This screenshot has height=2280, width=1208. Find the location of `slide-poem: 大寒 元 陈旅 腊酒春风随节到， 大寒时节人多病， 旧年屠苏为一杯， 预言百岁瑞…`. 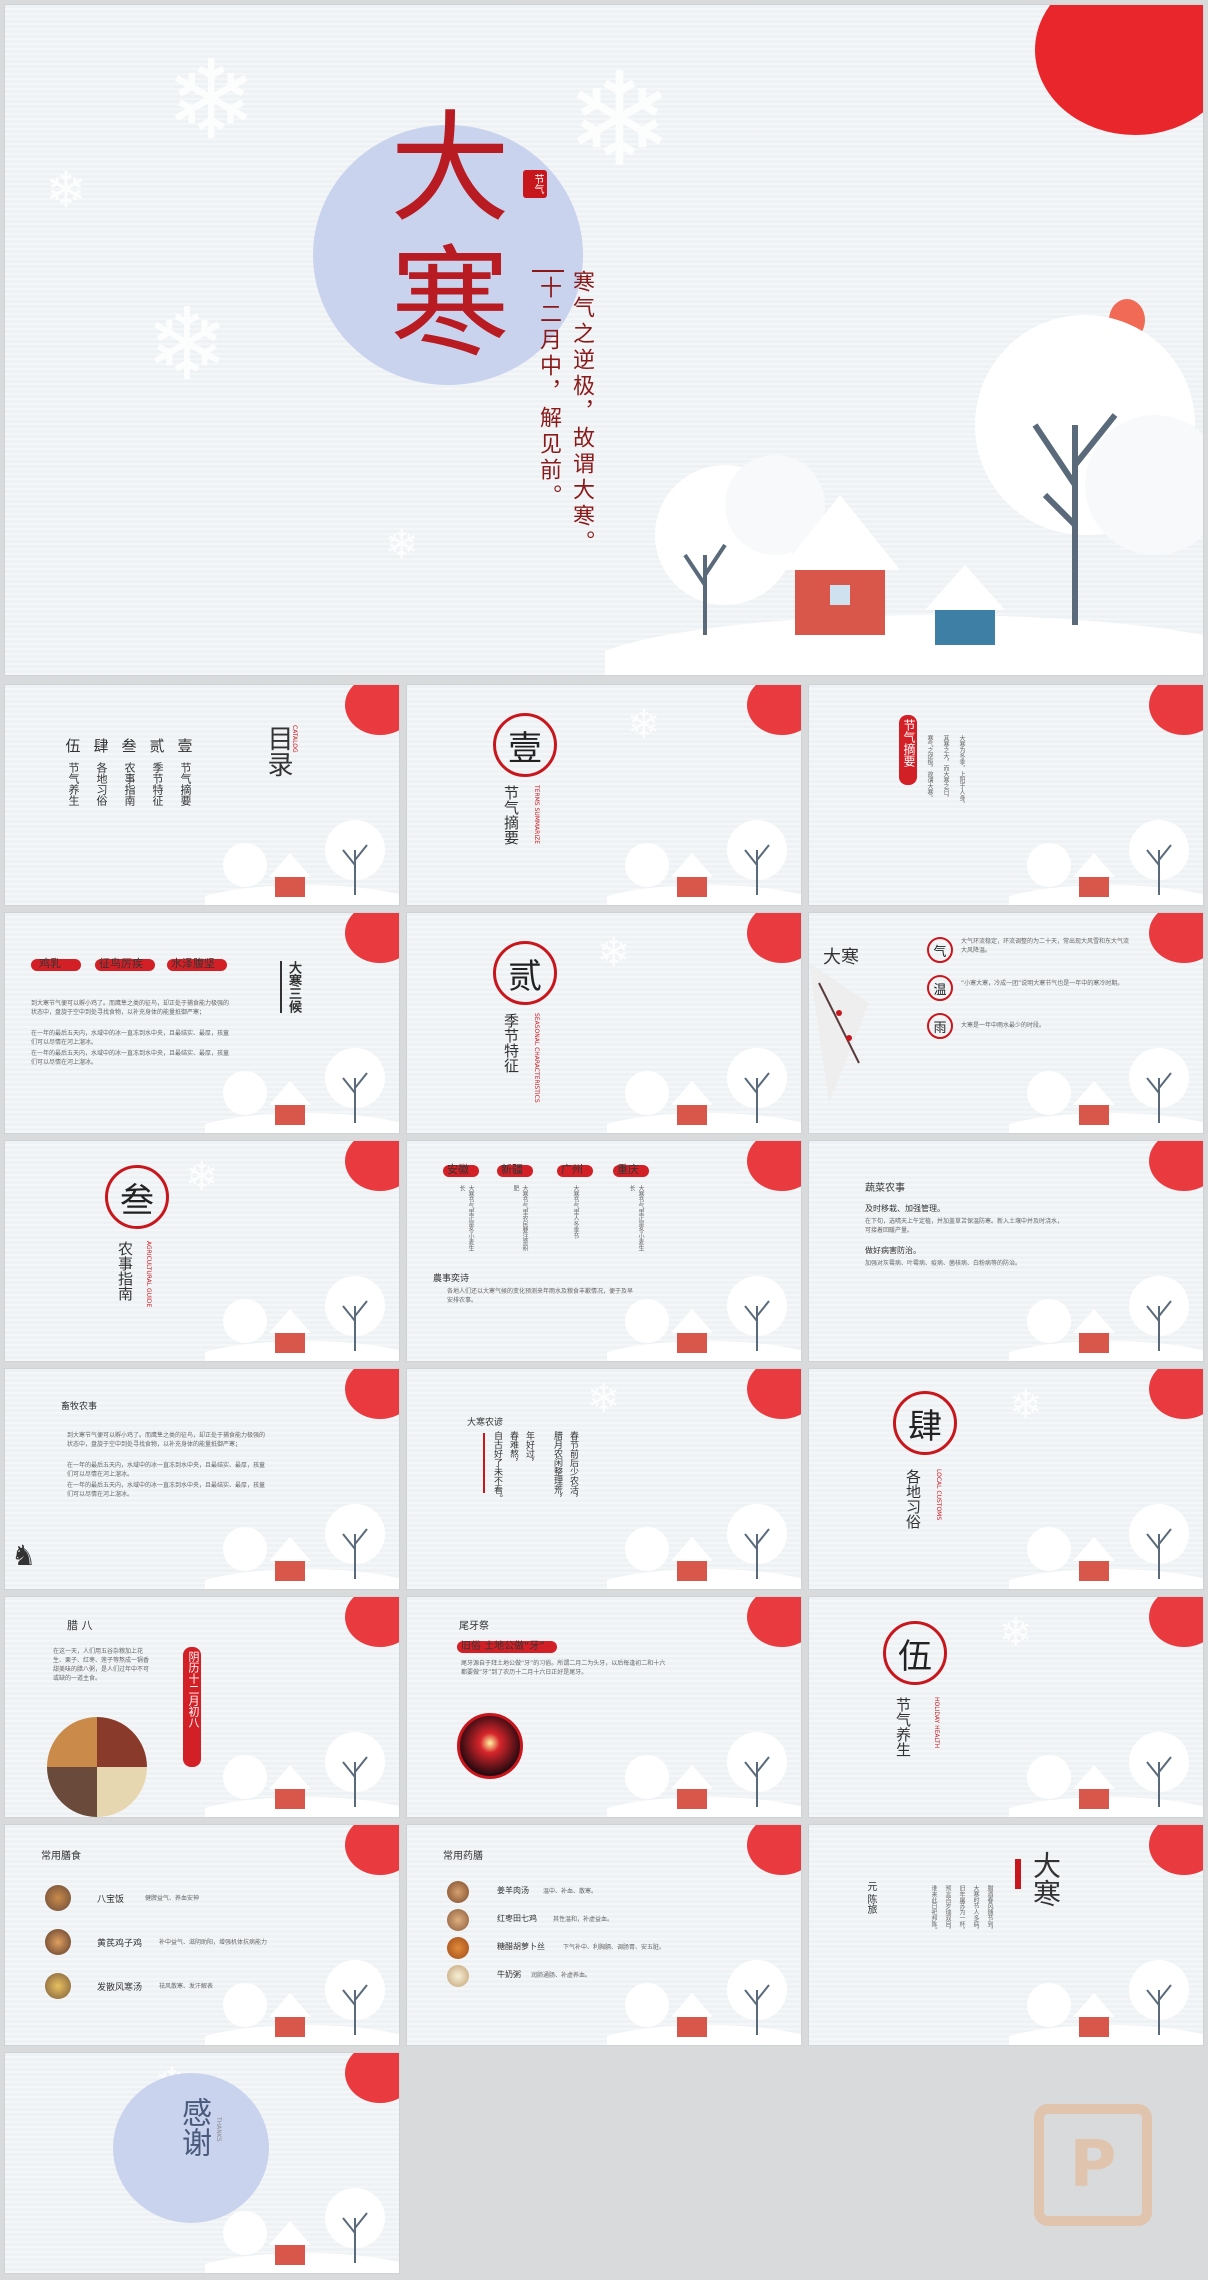

slide-poem: 大寒 元 陈旅 腊酒春风随节到， 大寒时节人多病， 旧年屠苏为一杯， 预言百岁瑞… is located at coordinates (1006, 1935).